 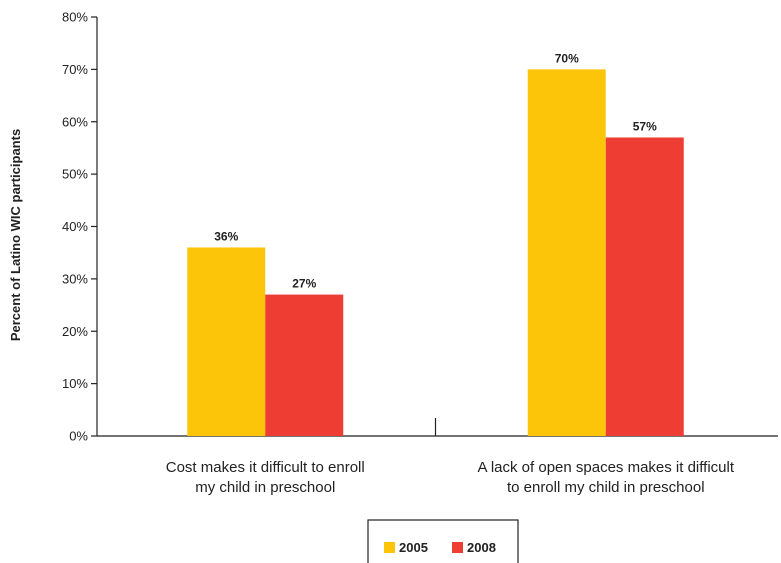 What do you see at coordinates (15, 235) in the screenshot?
I see `y-axis-title: Percent of Latino WIC participants` at bounding box center [15, 235].